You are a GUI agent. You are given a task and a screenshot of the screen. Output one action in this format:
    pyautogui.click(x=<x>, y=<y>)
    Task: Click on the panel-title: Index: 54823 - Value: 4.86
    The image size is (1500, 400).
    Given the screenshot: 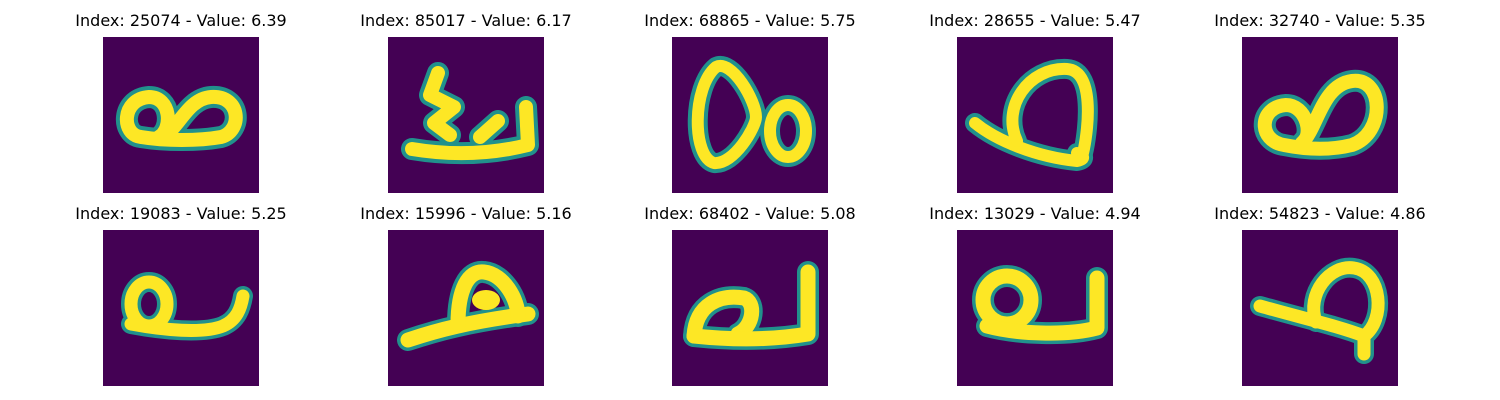 What is the action you would take?
    pyautogui.click(x=1320, y=213)
    